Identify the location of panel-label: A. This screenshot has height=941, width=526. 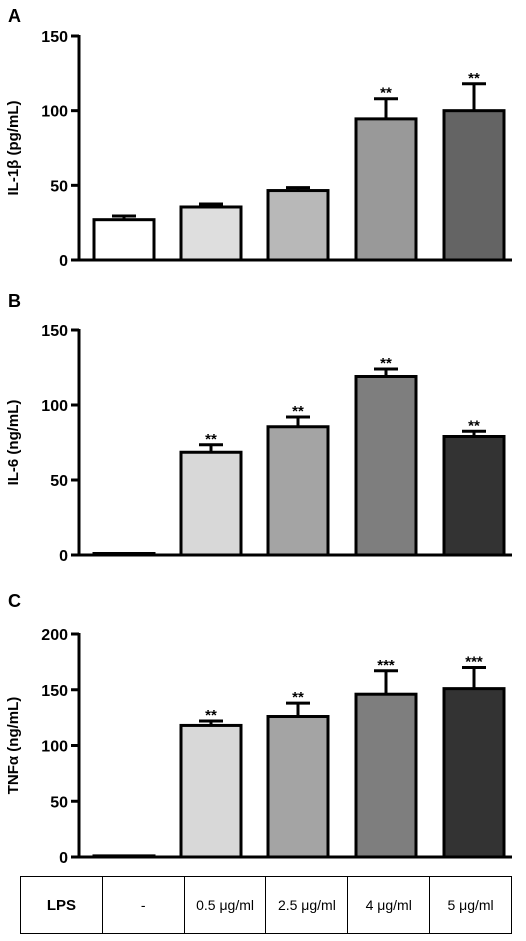
(14, 16).